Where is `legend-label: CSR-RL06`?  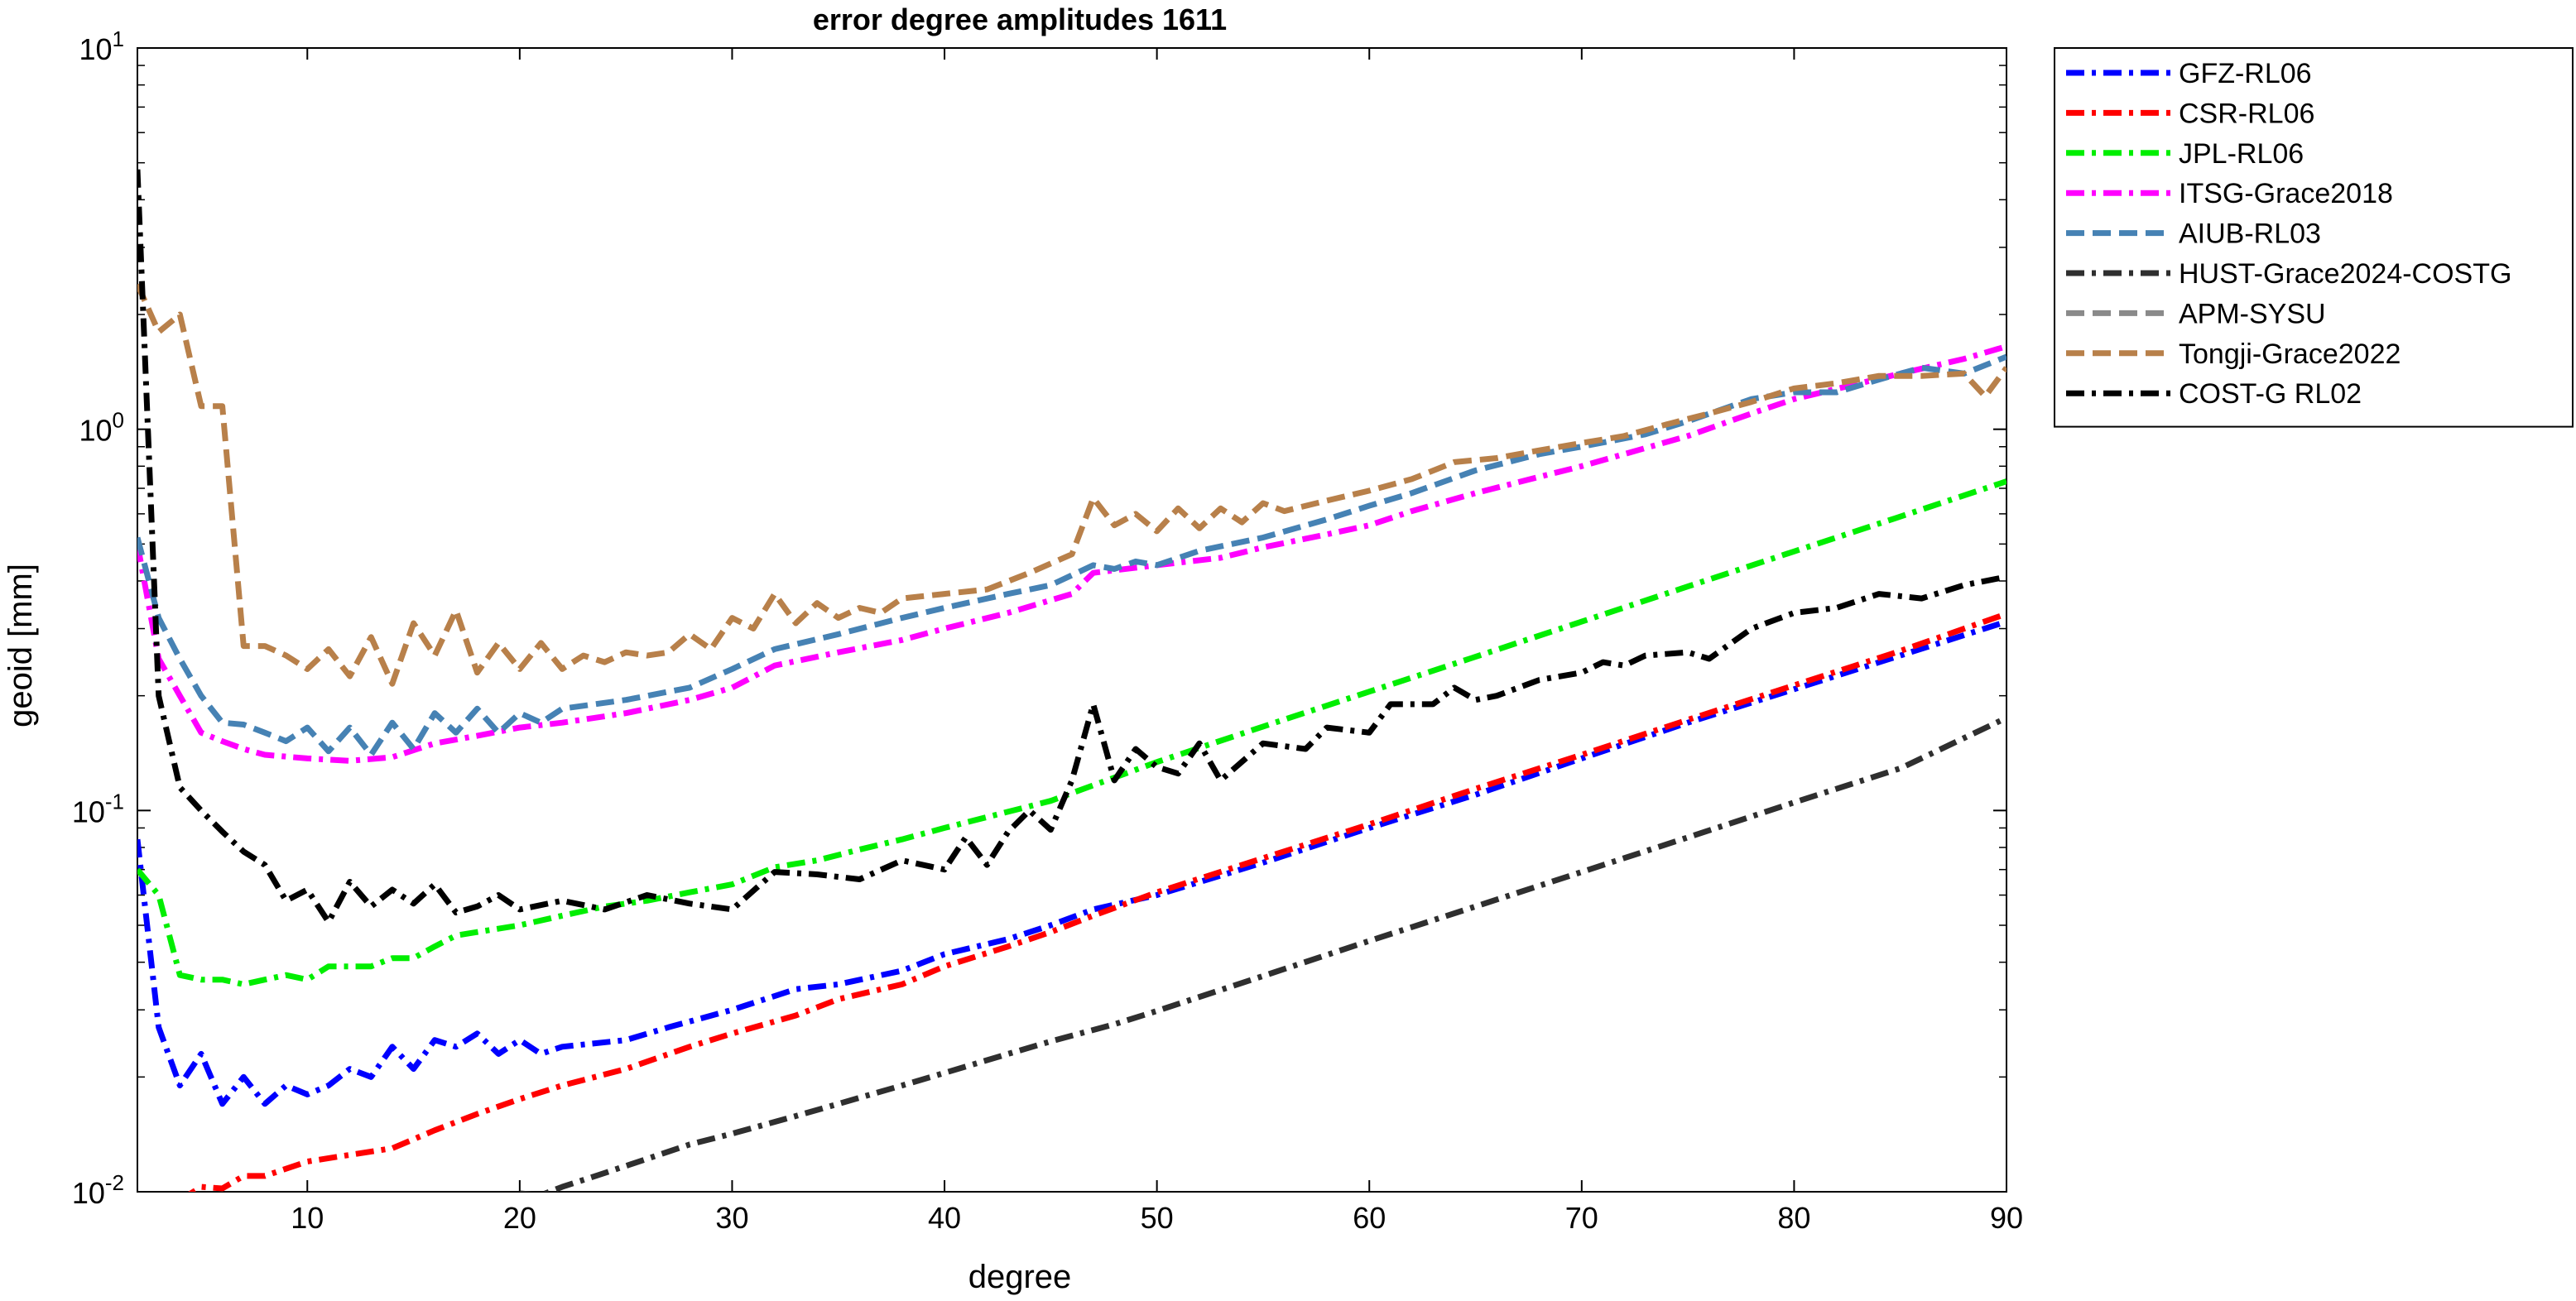
legend-label: CSR-RL06 is located at coordinates (2246, 113).